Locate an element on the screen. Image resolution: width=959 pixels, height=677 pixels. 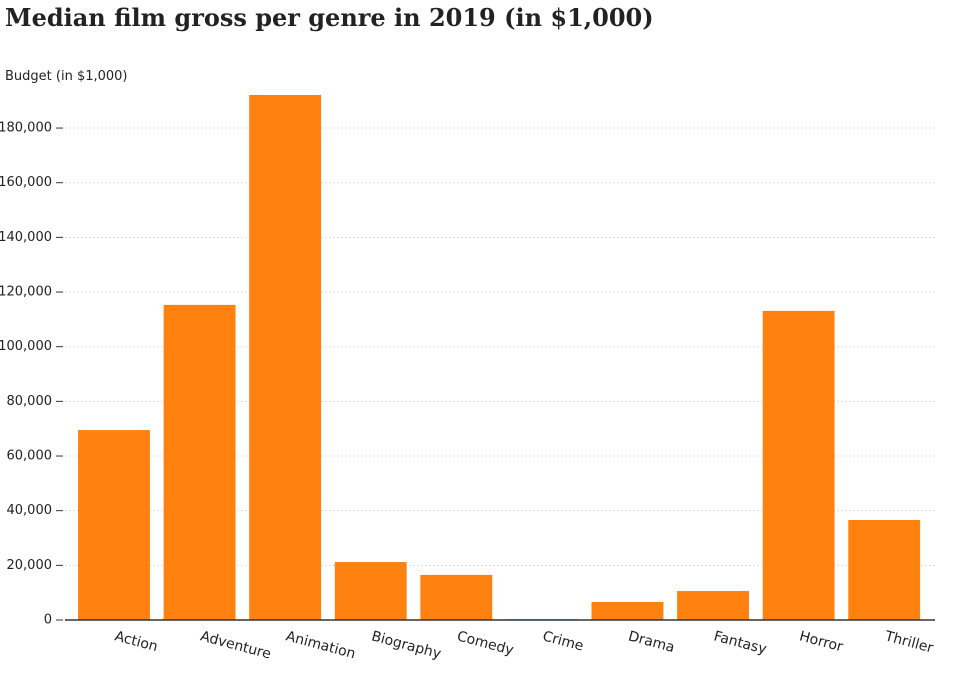
x-tick-label: Horror is located at coordinates (821, 641).